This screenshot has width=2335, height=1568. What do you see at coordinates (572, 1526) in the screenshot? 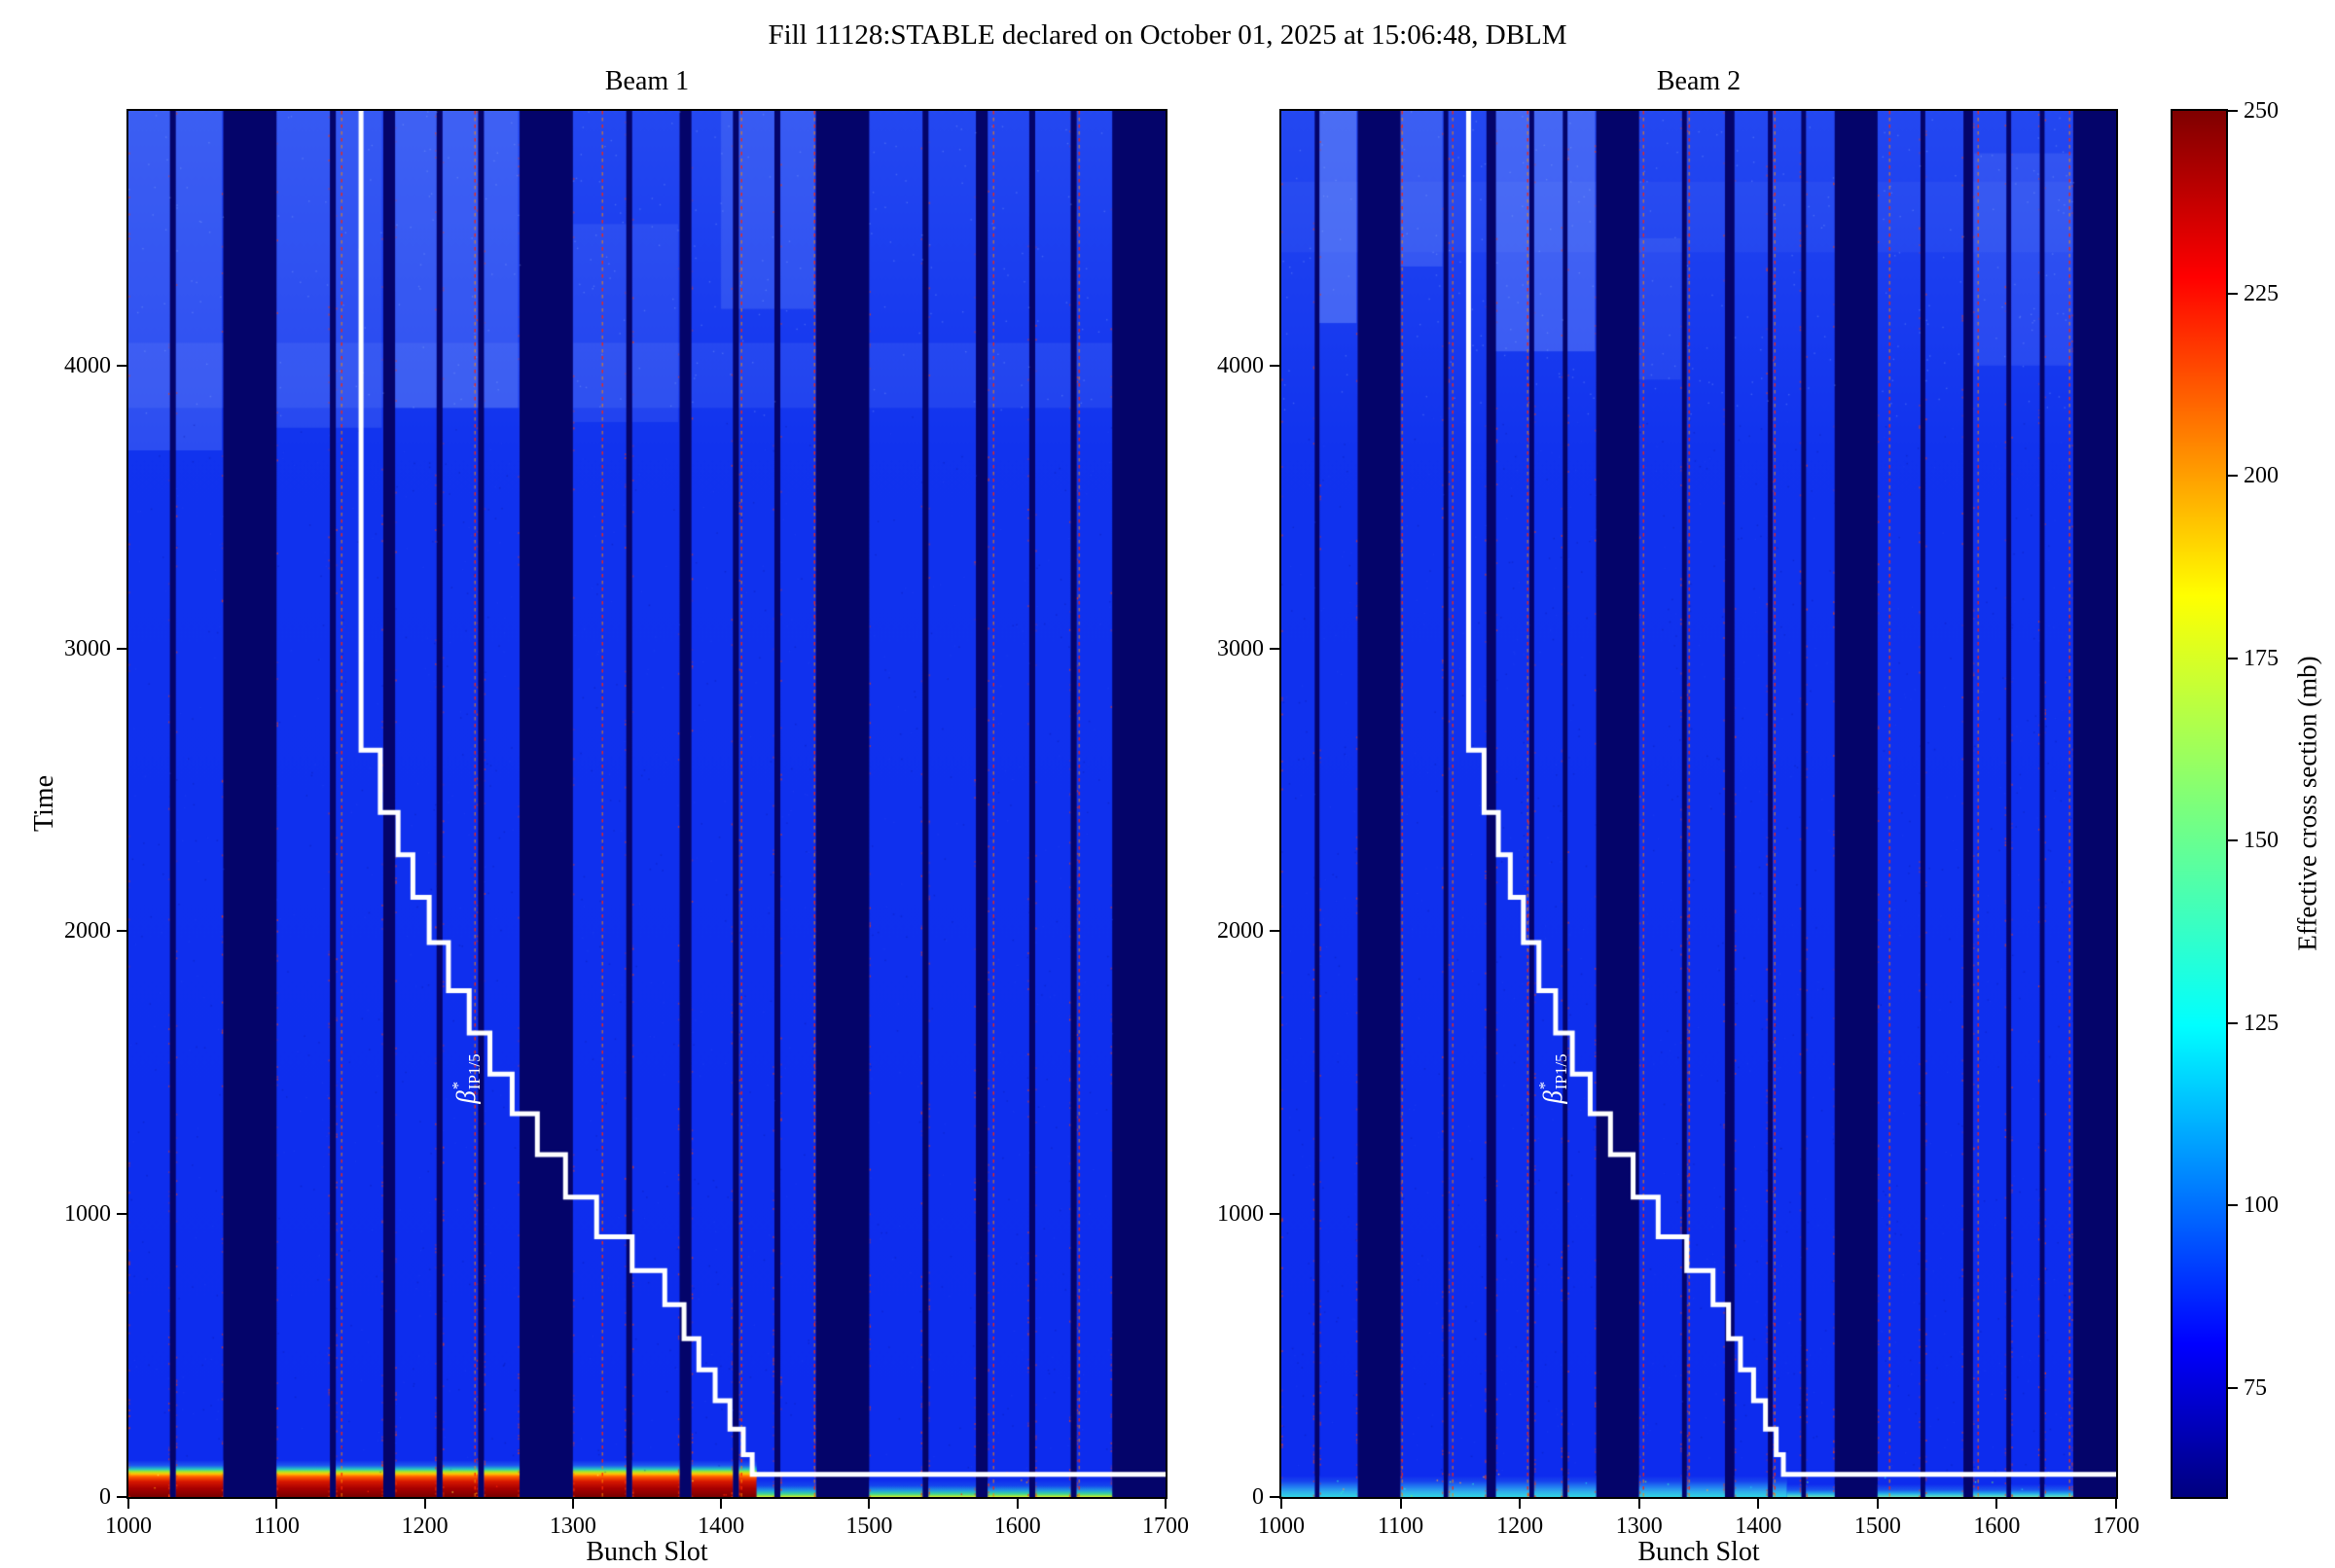
I see `x-tick-label-beam1: 1300` at bounding box center [572, 1526].